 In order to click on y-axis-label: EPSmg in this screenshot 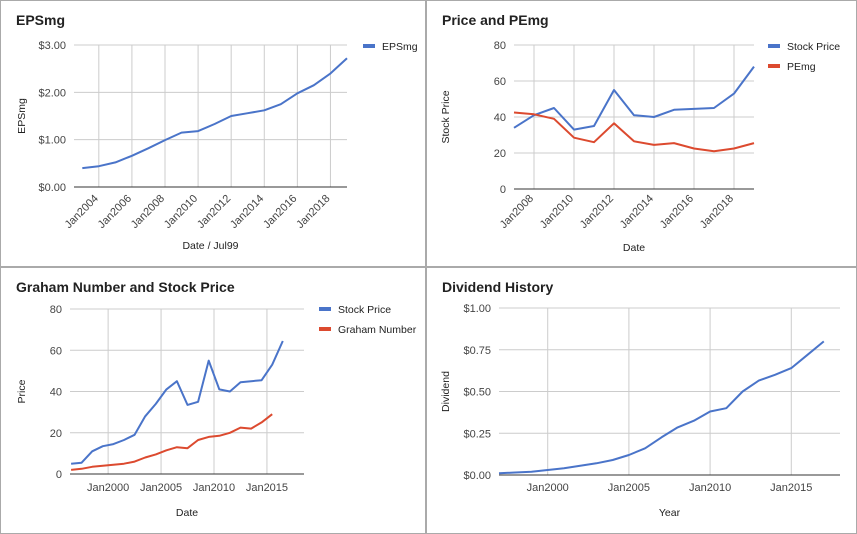, I will do `click(22, 116)`.